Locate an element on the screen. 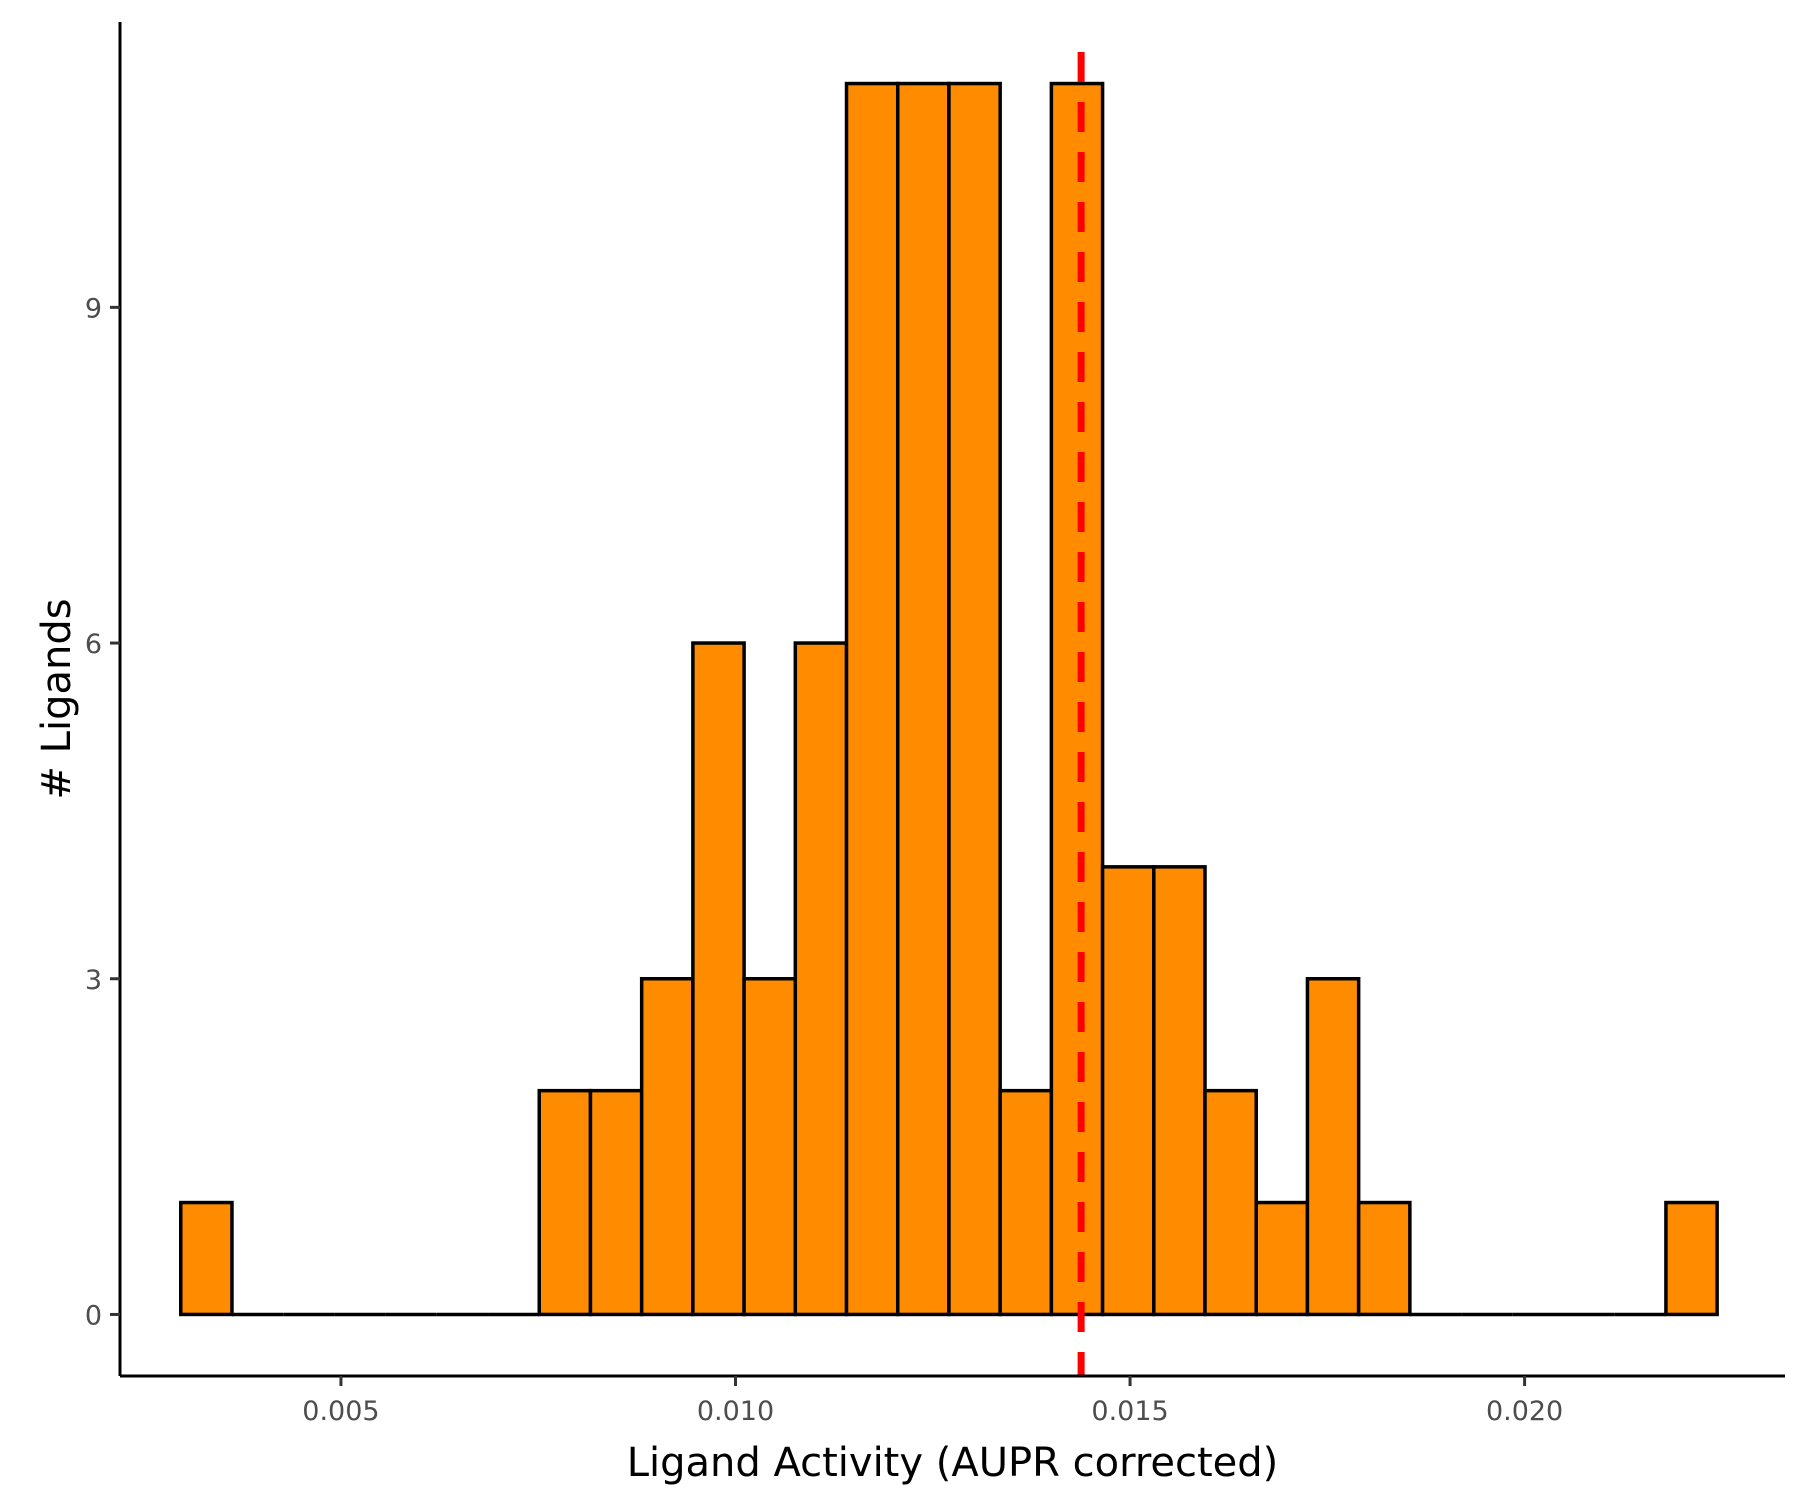 The image size is (1800, 1500). y-tick-label-1: 3 is located at coordinates (93, 980).